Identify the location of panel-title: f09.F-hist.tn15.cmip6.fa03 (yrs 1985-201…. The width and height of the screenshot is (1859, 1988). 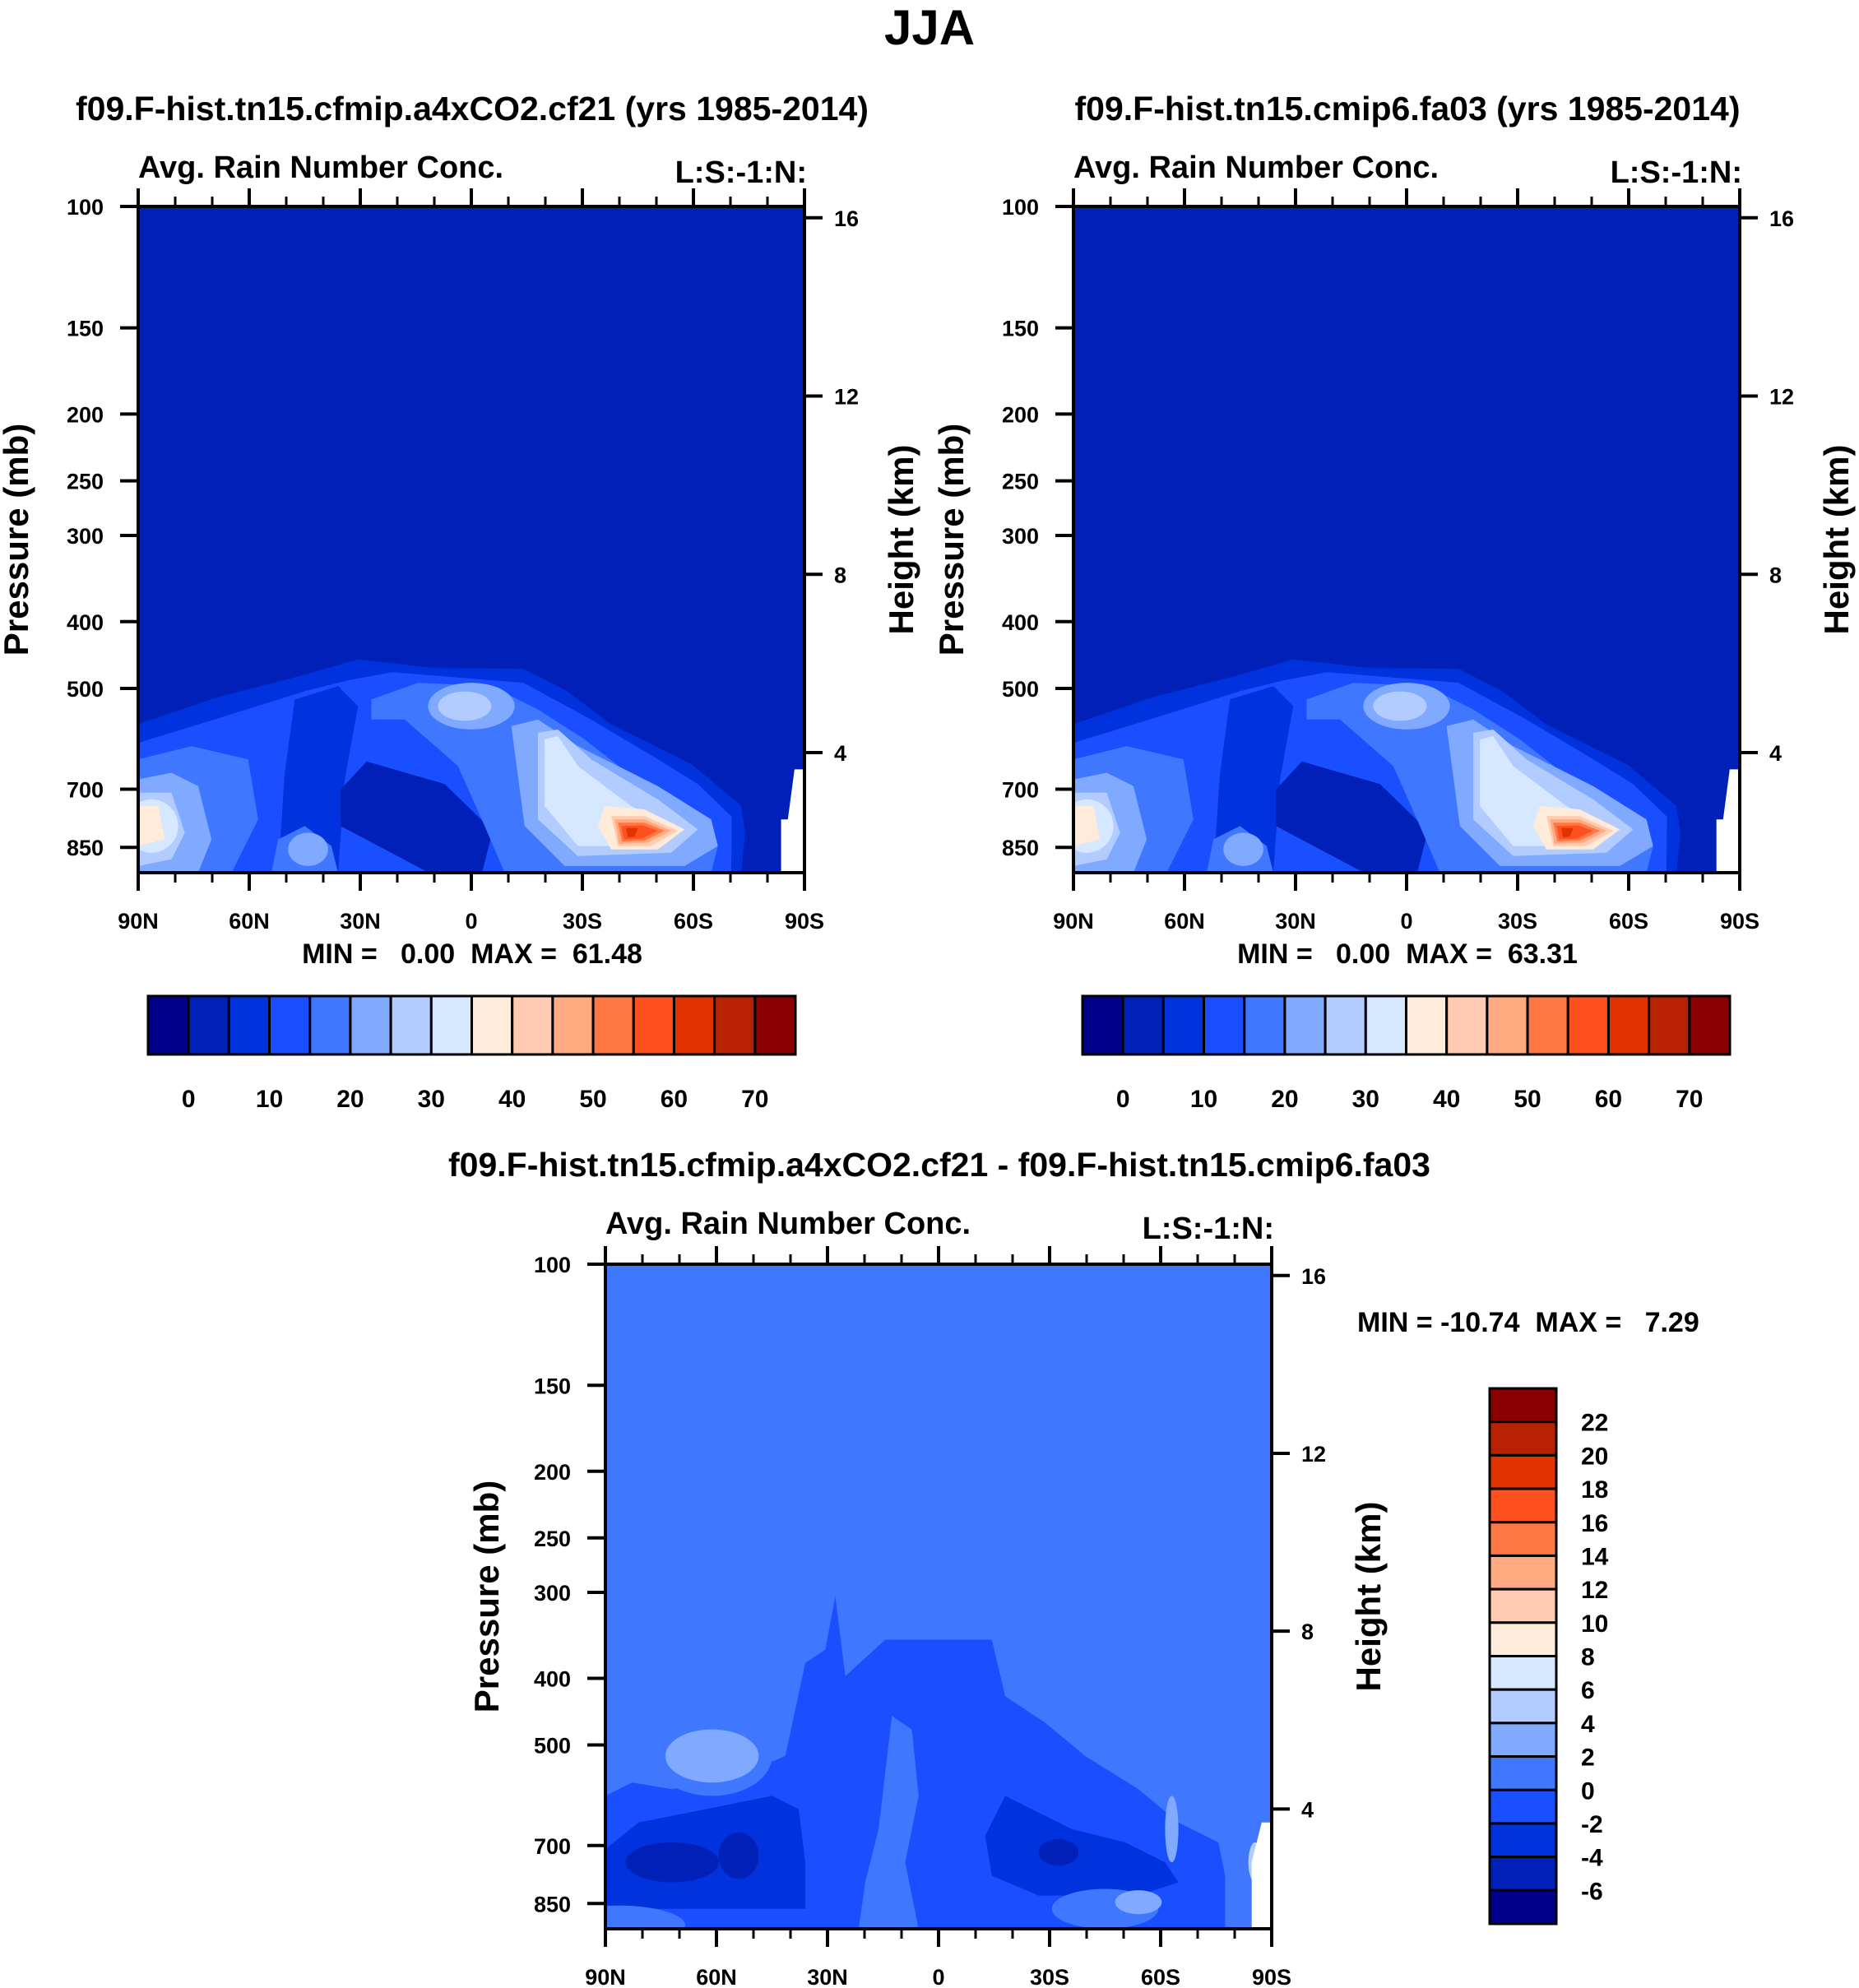
(1408, 109).